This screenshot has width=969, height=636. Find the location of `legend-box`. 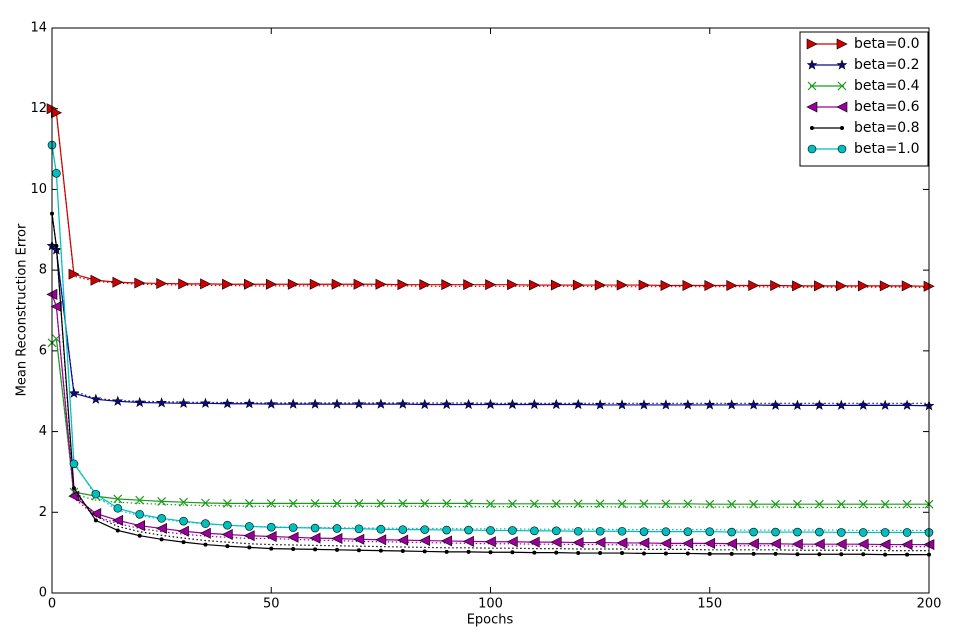

legend-box is located at coordinates (864, 99).